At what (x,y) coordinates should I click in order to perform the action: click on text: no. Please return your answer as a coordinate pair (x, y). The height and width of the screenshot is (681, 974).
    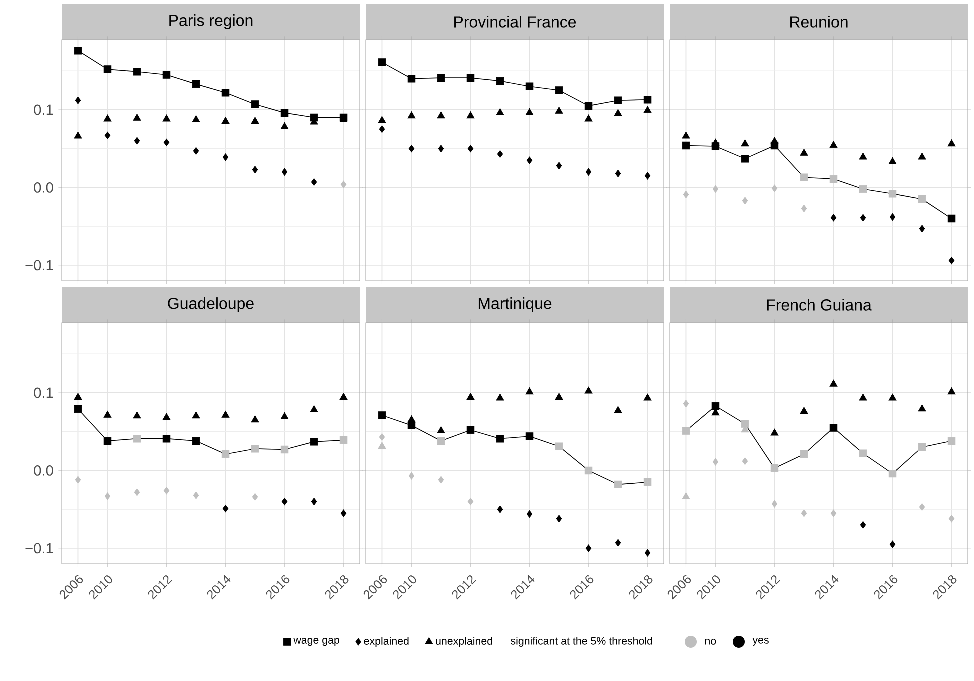
    Looking at the image, I should click on (710, 642).